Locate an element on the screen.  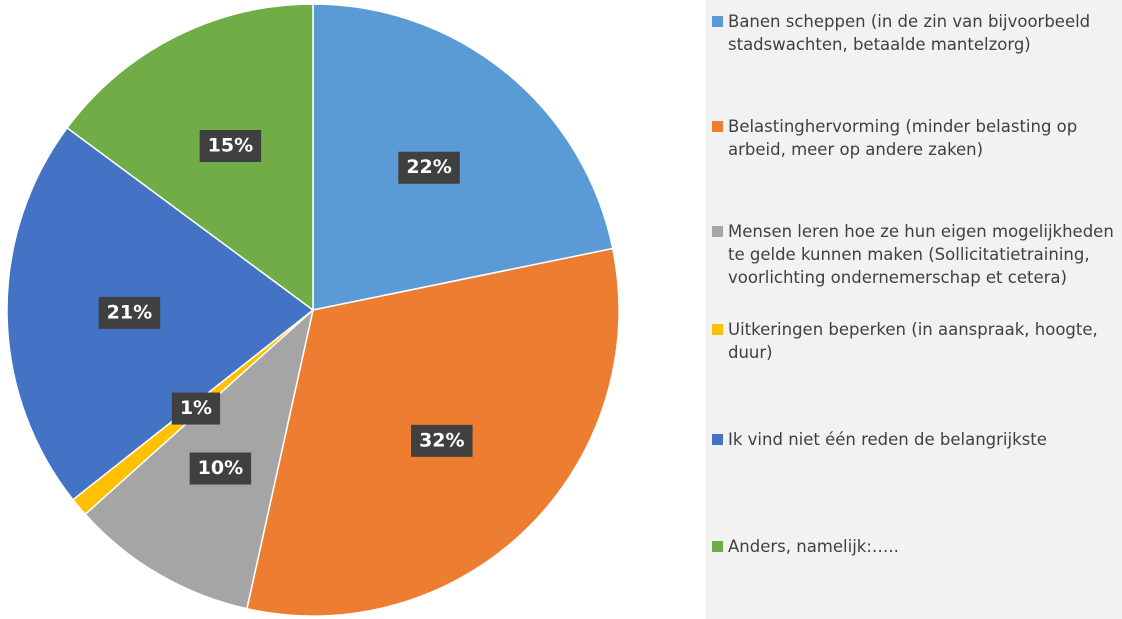
data-label-text: 15% is located at coordinates (230, 146).